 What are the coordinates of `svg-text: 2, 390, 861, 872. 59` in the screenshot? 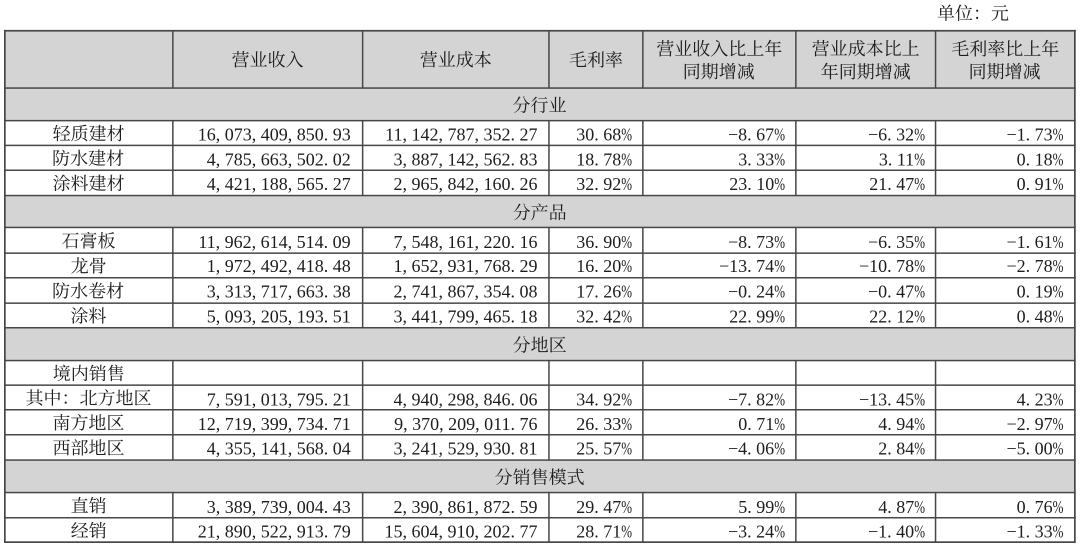 It's located at (466, 507).